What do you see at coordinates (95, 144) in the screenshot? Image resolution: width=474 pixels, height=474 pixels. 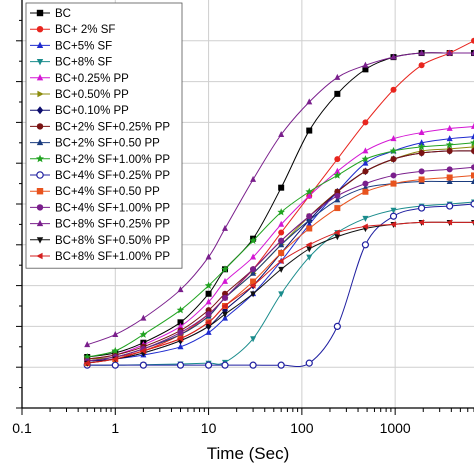 I see `legend-item: BC+2% SF+0.50 PP` at bounding box center [95, 144].